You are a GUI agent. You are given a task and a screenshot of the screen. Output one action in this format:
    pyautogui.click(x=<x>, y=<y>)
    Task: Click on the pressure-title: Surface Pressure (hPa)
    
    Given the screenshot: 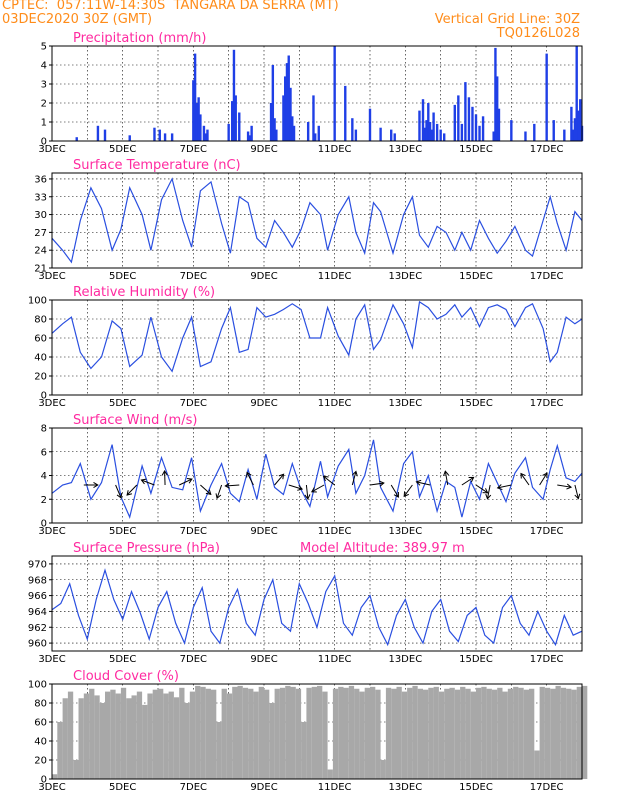 What is the action you would take?
    pyautogui.click(x=146, y=548)
    